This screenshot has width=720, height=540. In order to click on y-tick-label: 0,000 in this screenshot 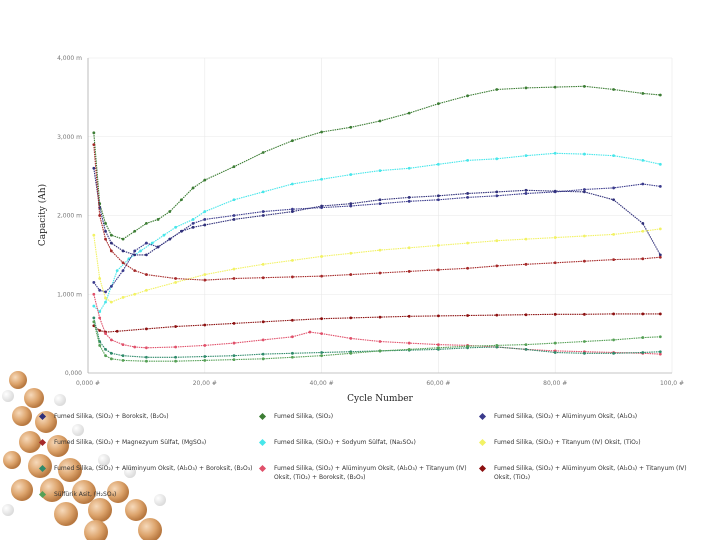, I will do `click(73, 373)`.